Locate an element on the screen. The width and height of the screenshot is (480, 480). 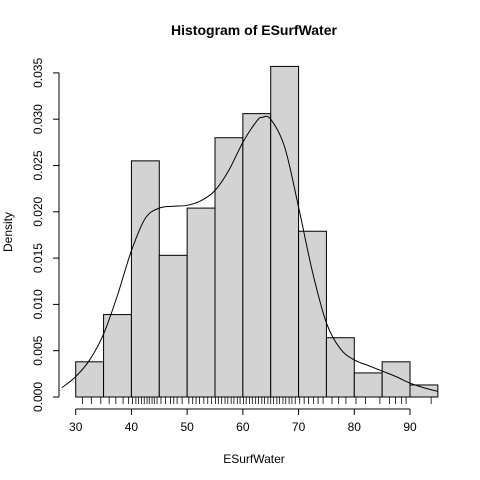
chart-title: Histogram of ESurfWater is located at coordinates (254, 30).